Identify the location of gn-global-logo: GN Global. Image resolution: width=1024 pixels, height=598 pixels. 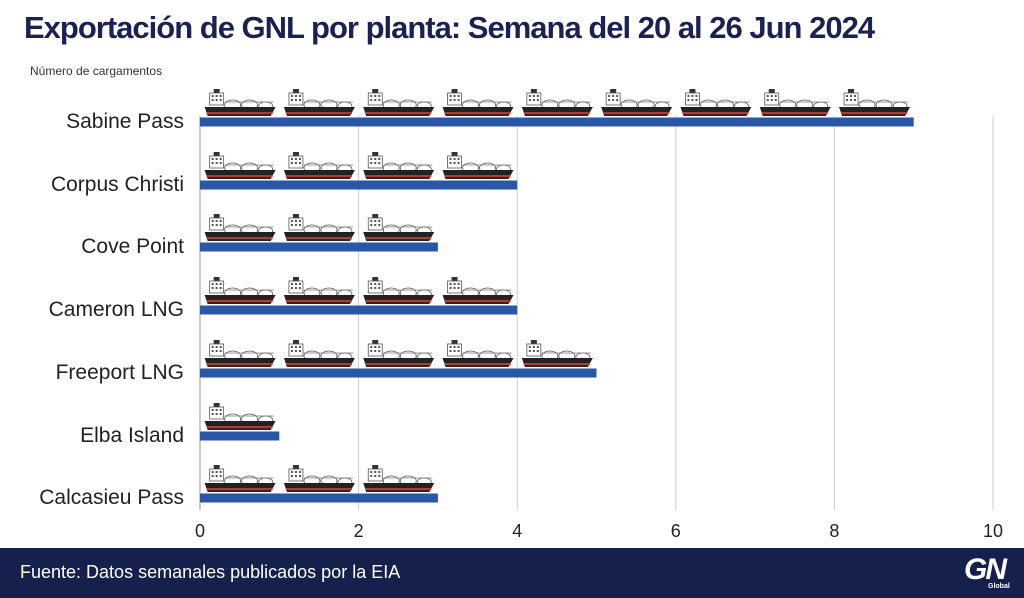
(991, 574).